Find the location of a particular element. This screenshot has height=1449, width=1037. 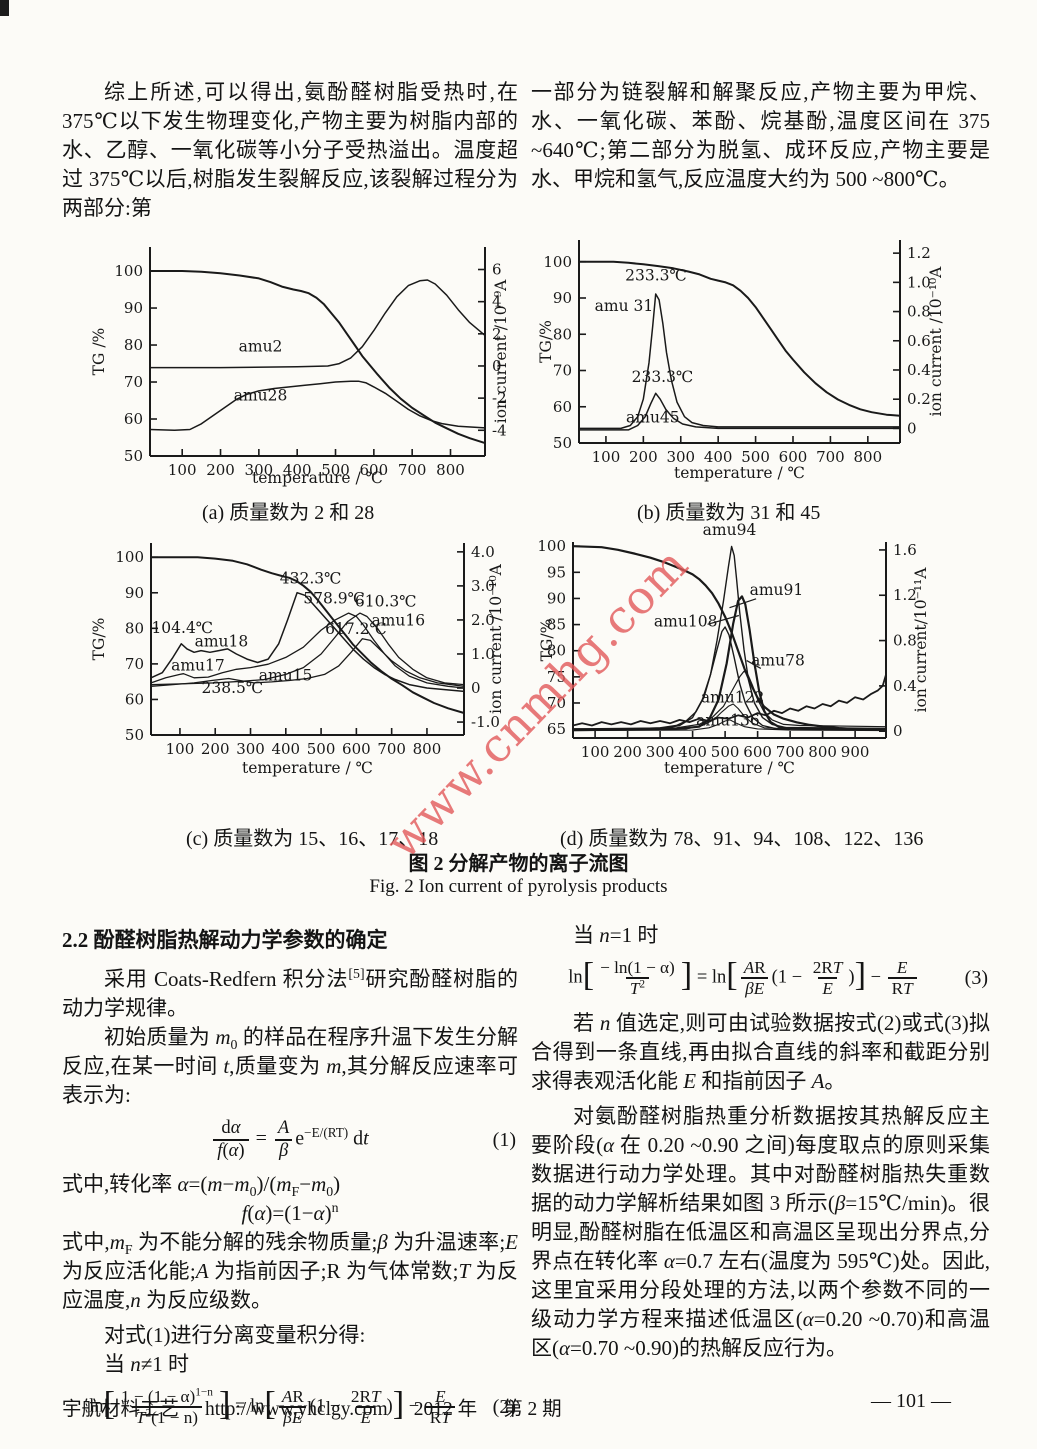

svg-text: 2.0 is located at coordinates (483, 620).